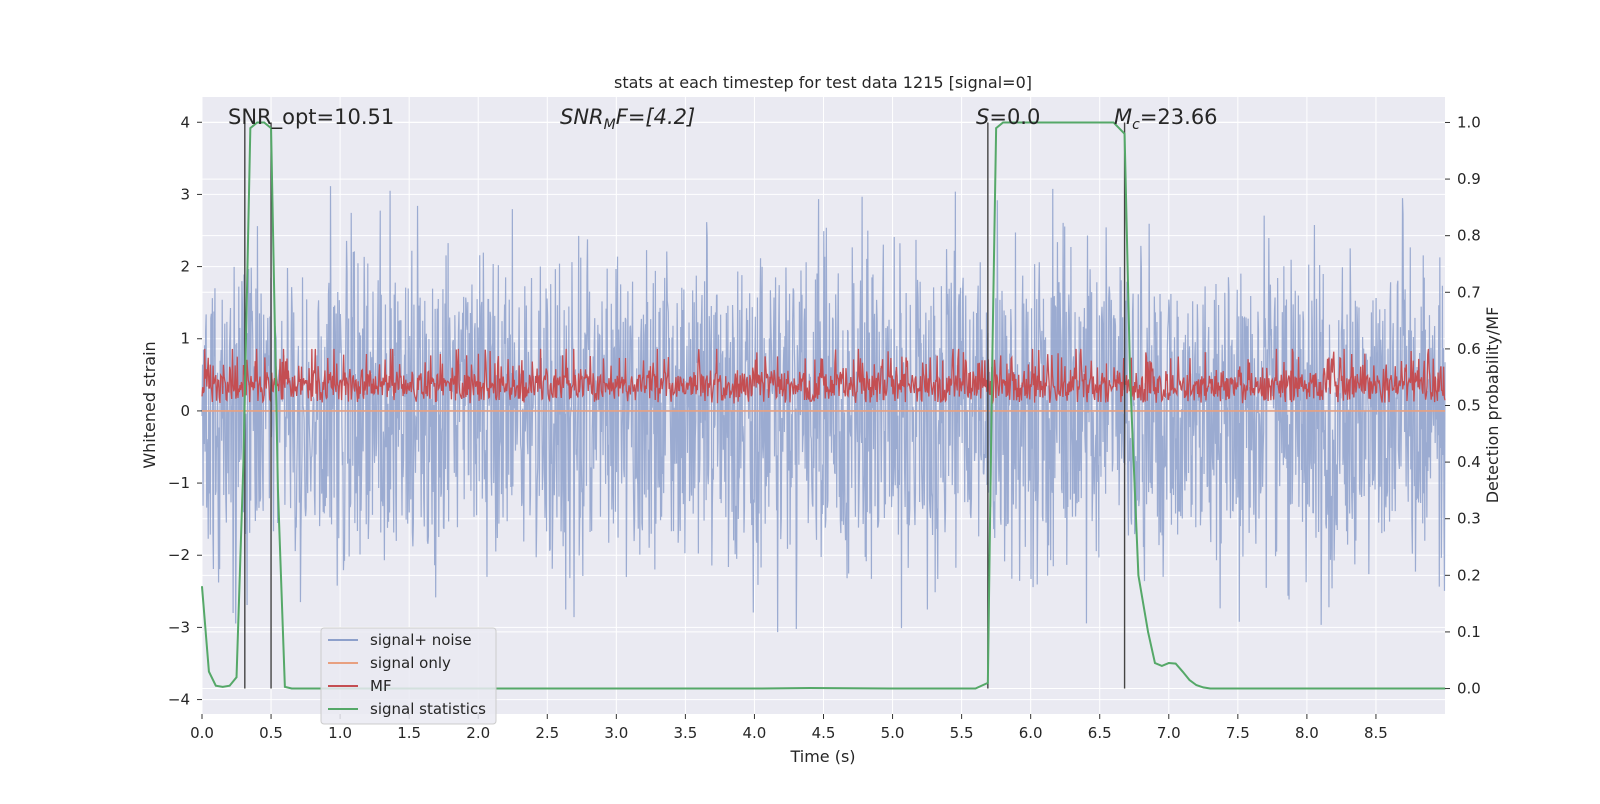 The width and height of the screenshot is (1600, 804). What do you see at coordinates (982, 117) in the screenshot?
I see `annotation-s-main: S` at bounding box center [982, 117].